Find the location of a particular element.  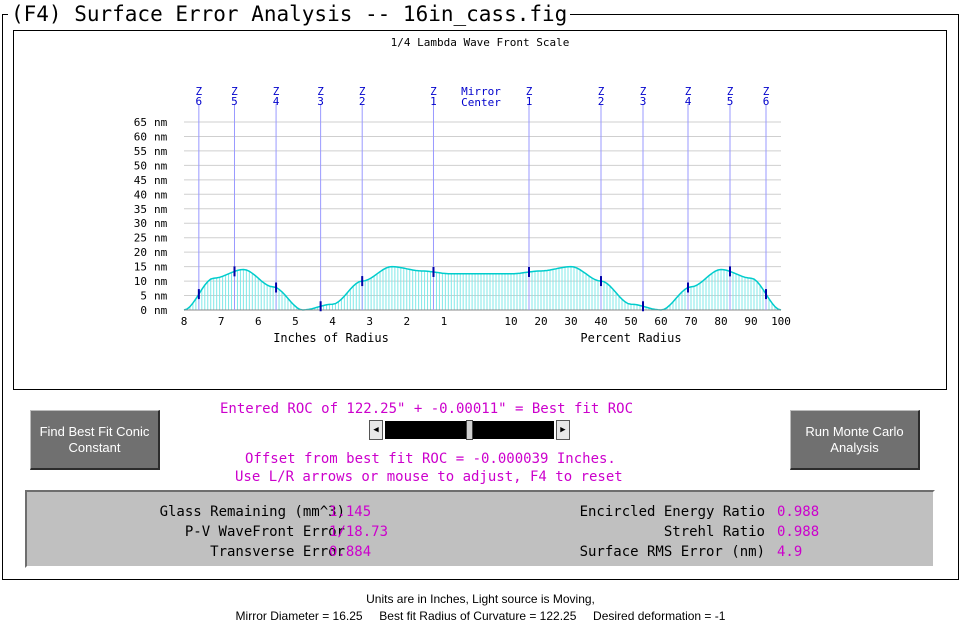

zone-number-left: 6 is located at coordinates (199, 101).